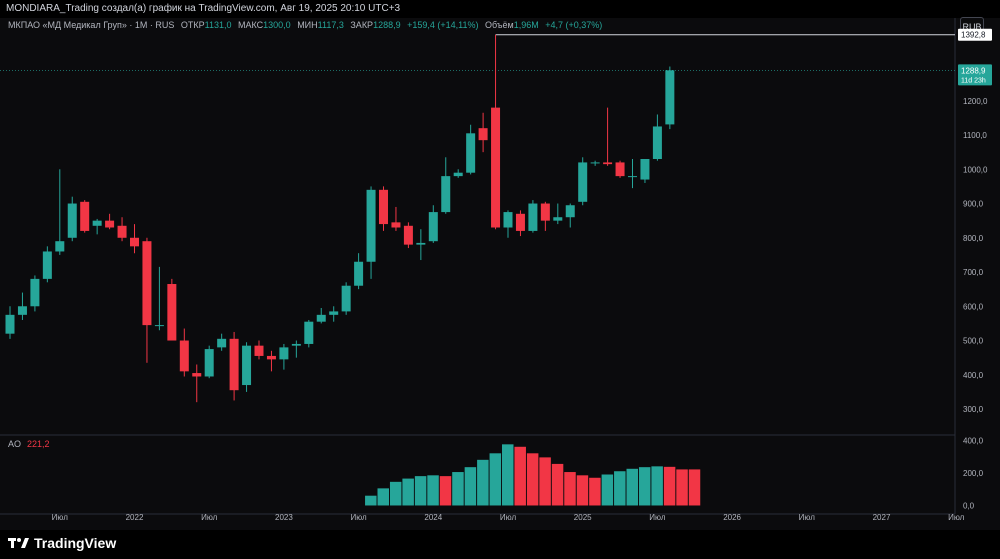 The width and height of the screenshot is (1000, 559). What do you see at coordinates (192, 25) in the screenshot?
I see `legend-open-label: ОТКР` at bounding box center [192, 25].